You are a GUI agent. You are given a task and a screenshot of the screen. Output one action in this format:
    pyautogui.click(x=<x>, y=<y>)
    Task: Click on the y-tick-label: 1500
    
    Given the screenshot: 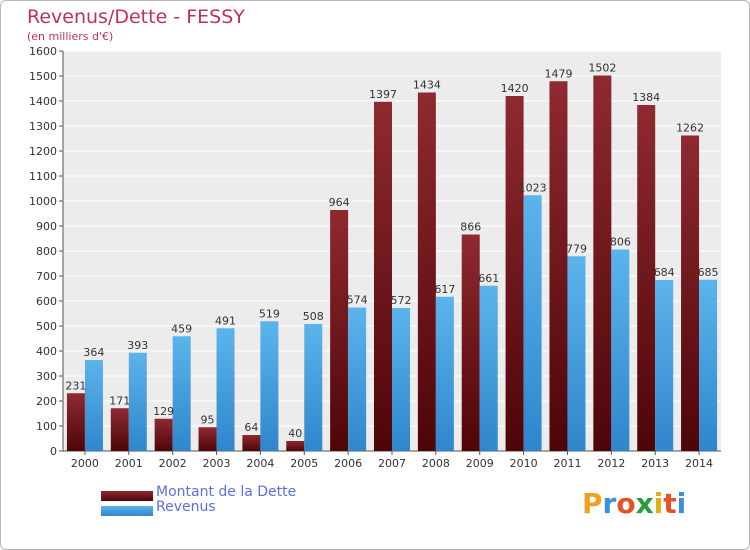 What is the action you would take?
    pyautogui.click(x=43, y=76)
    